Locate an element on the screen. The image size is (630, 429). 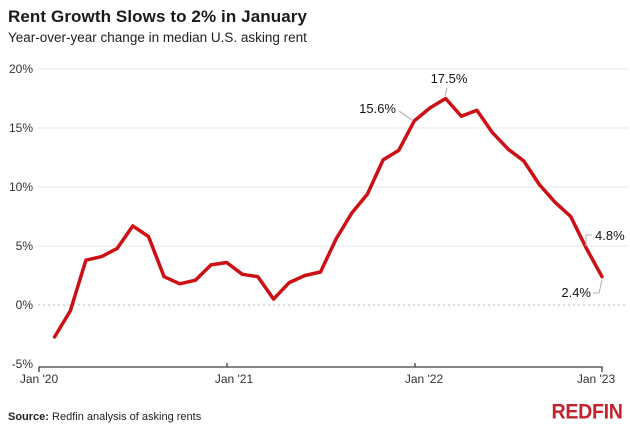
annotation-4-8: 4.8% is located at coordinates (610, 235).